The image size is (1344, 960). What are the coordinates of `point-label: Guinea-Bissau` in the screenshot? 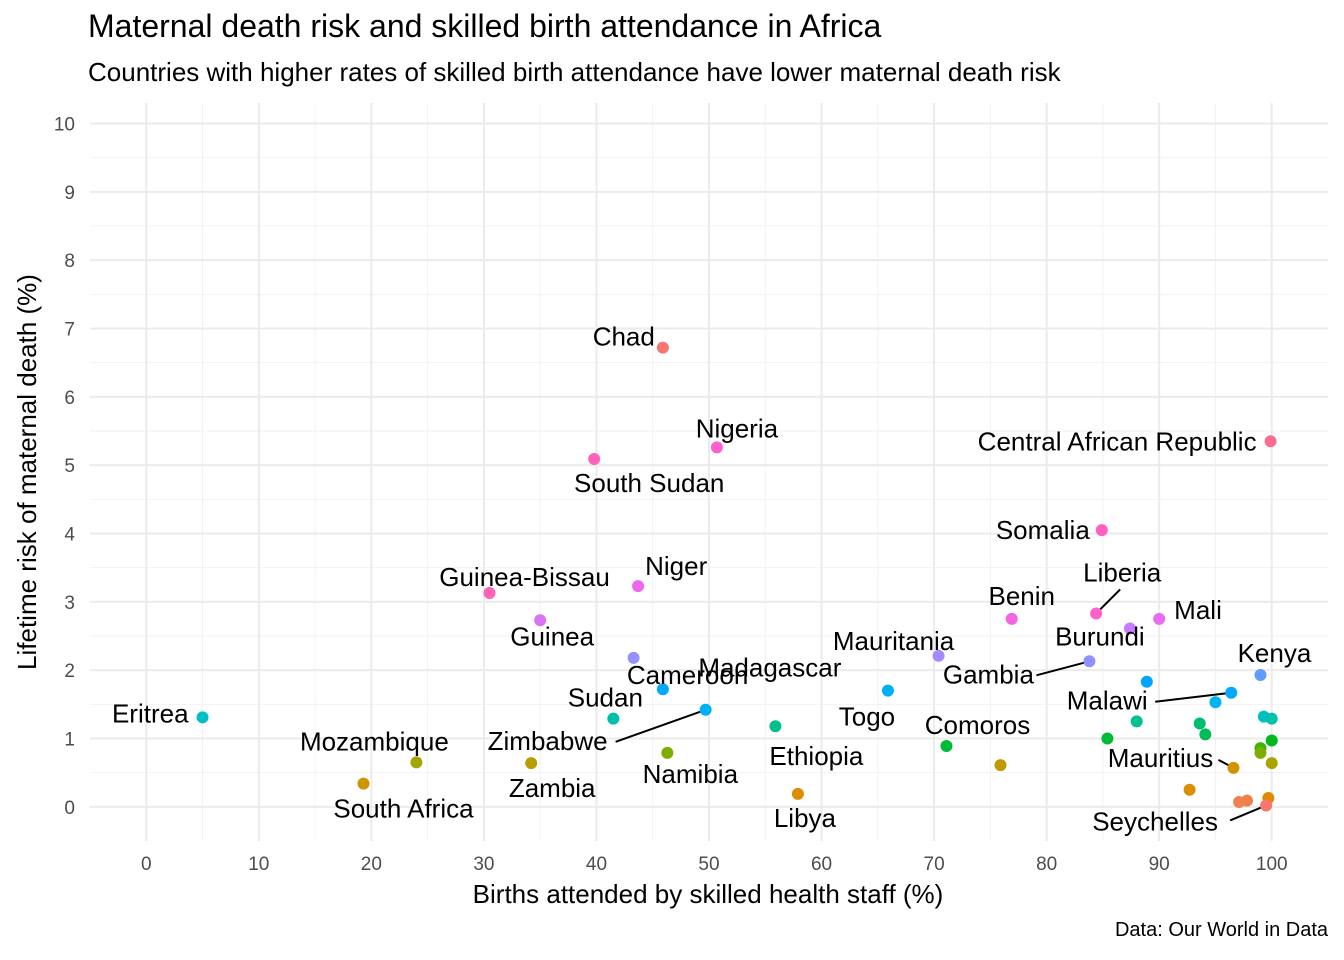 It's located at (524, 577).